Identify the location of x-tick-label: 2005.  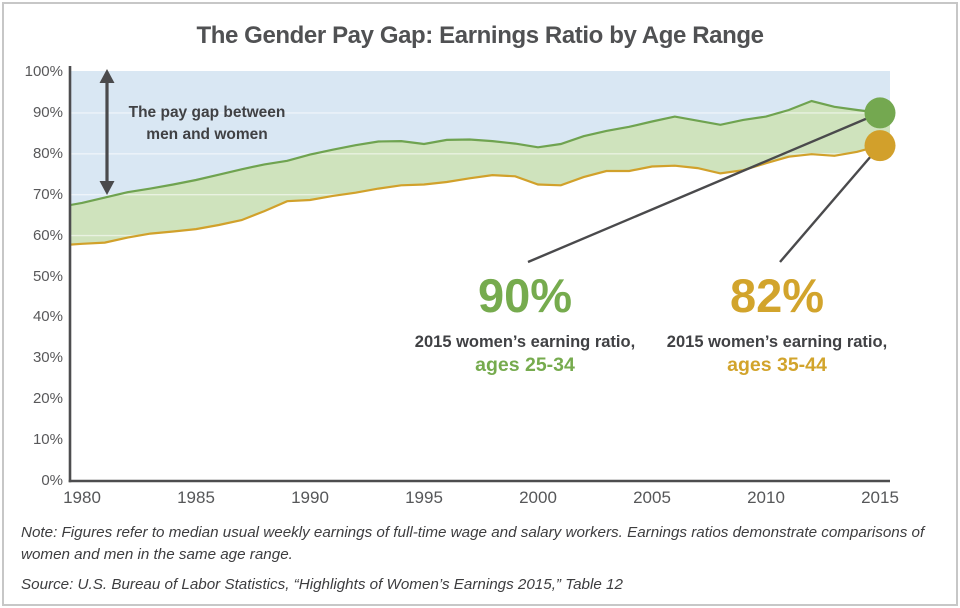
(652, 497).